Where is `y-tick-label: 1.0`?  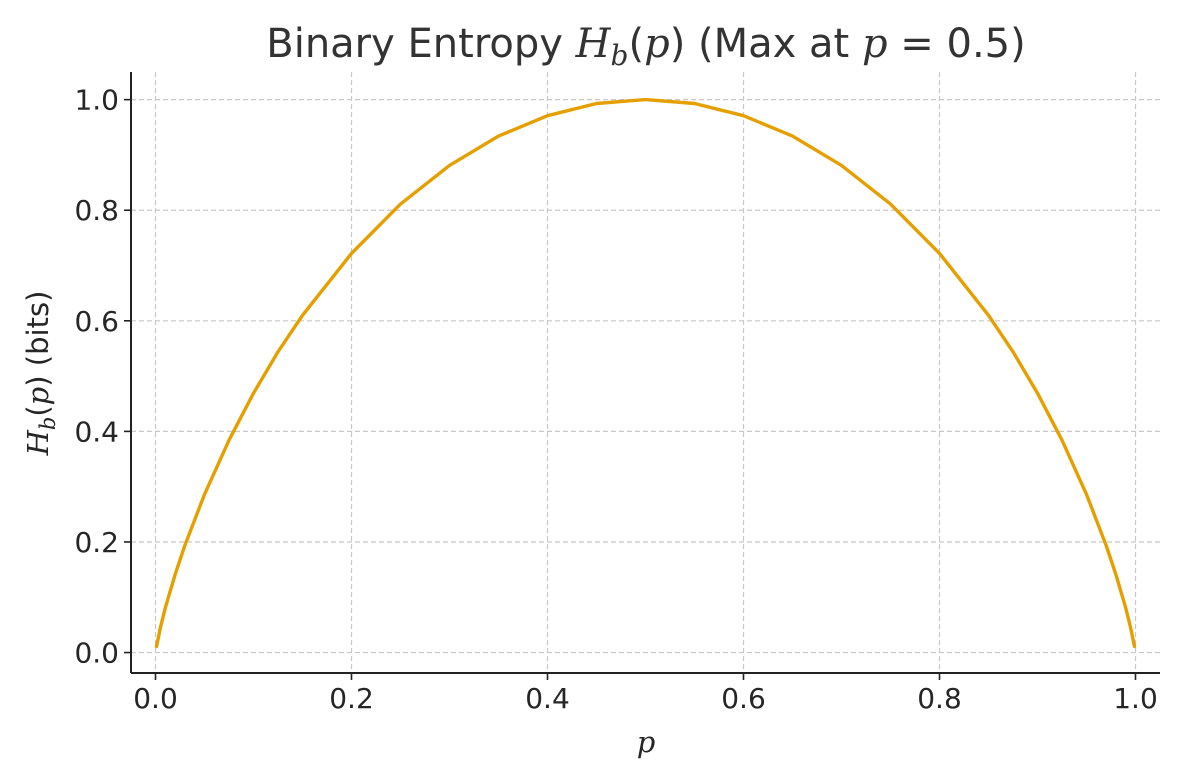 y-tick-label: 1.0 is located at coordinates (96, 100).